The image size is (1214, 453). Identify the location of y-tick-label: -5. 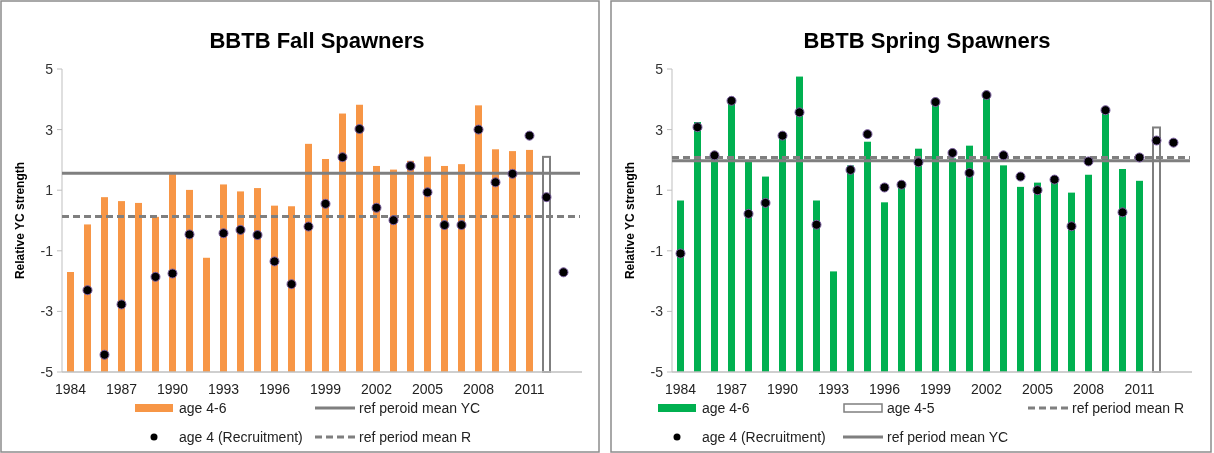
(657, 372).